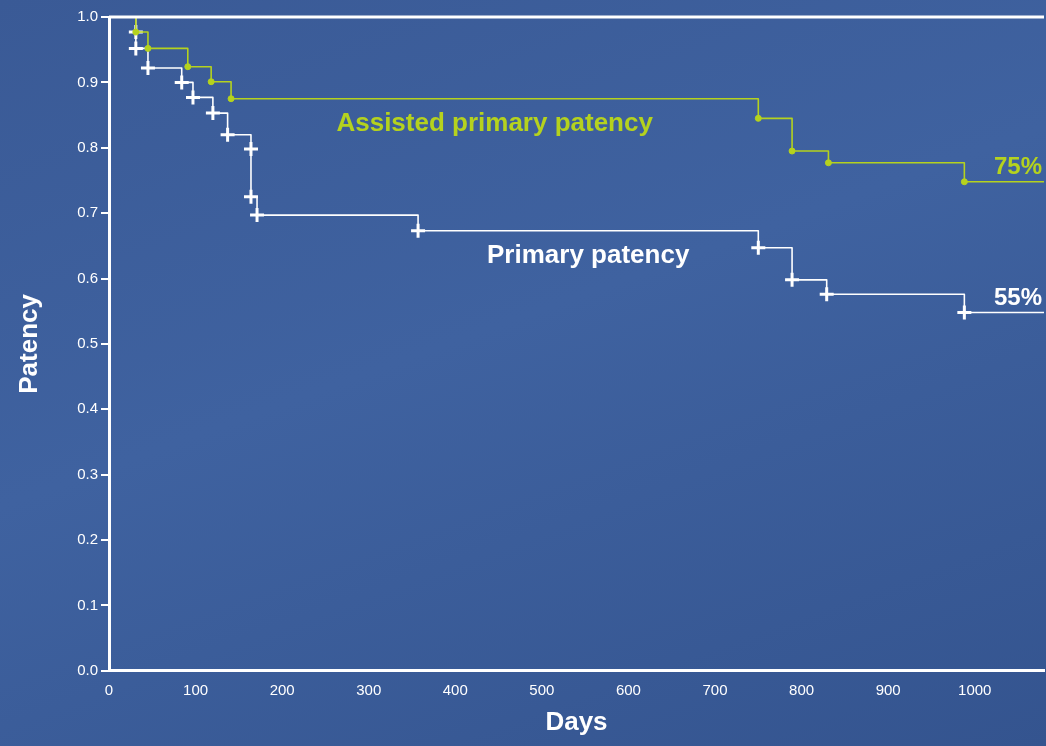 The image size is (1046, 746). Describe the element at coordinates (27, 343) in the screenshot. I see `y-axis-title: Patency` at that location.